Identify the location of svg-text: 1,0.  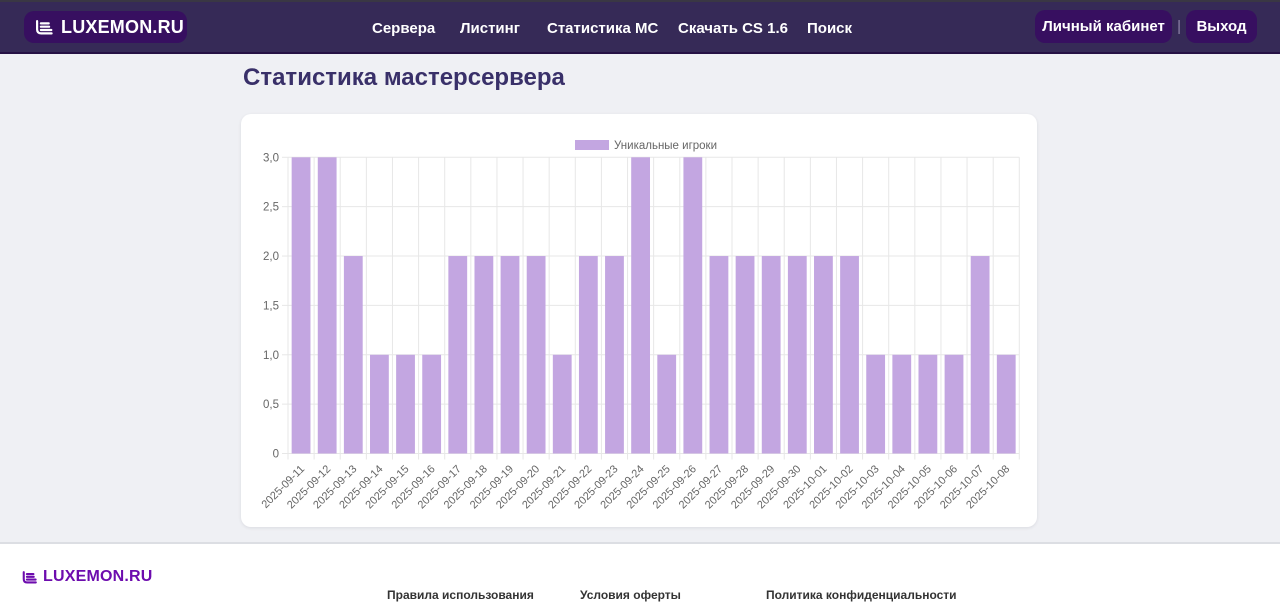
(271, 356).